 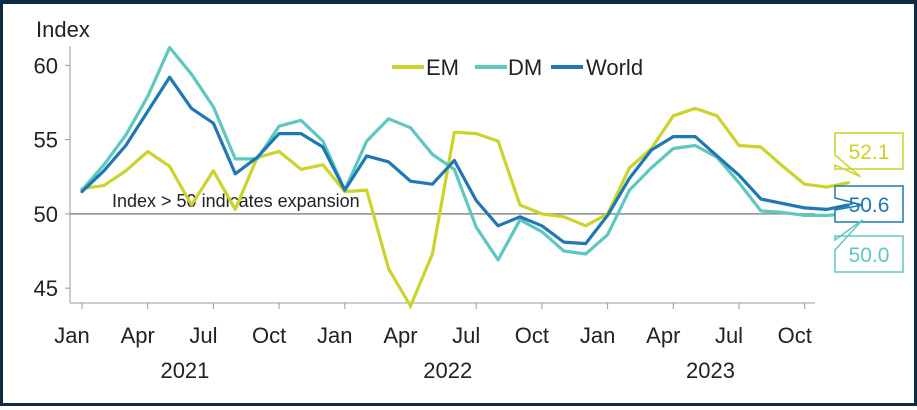 I want to click on x-tick-label: Jan, so click(x=71, y=335).